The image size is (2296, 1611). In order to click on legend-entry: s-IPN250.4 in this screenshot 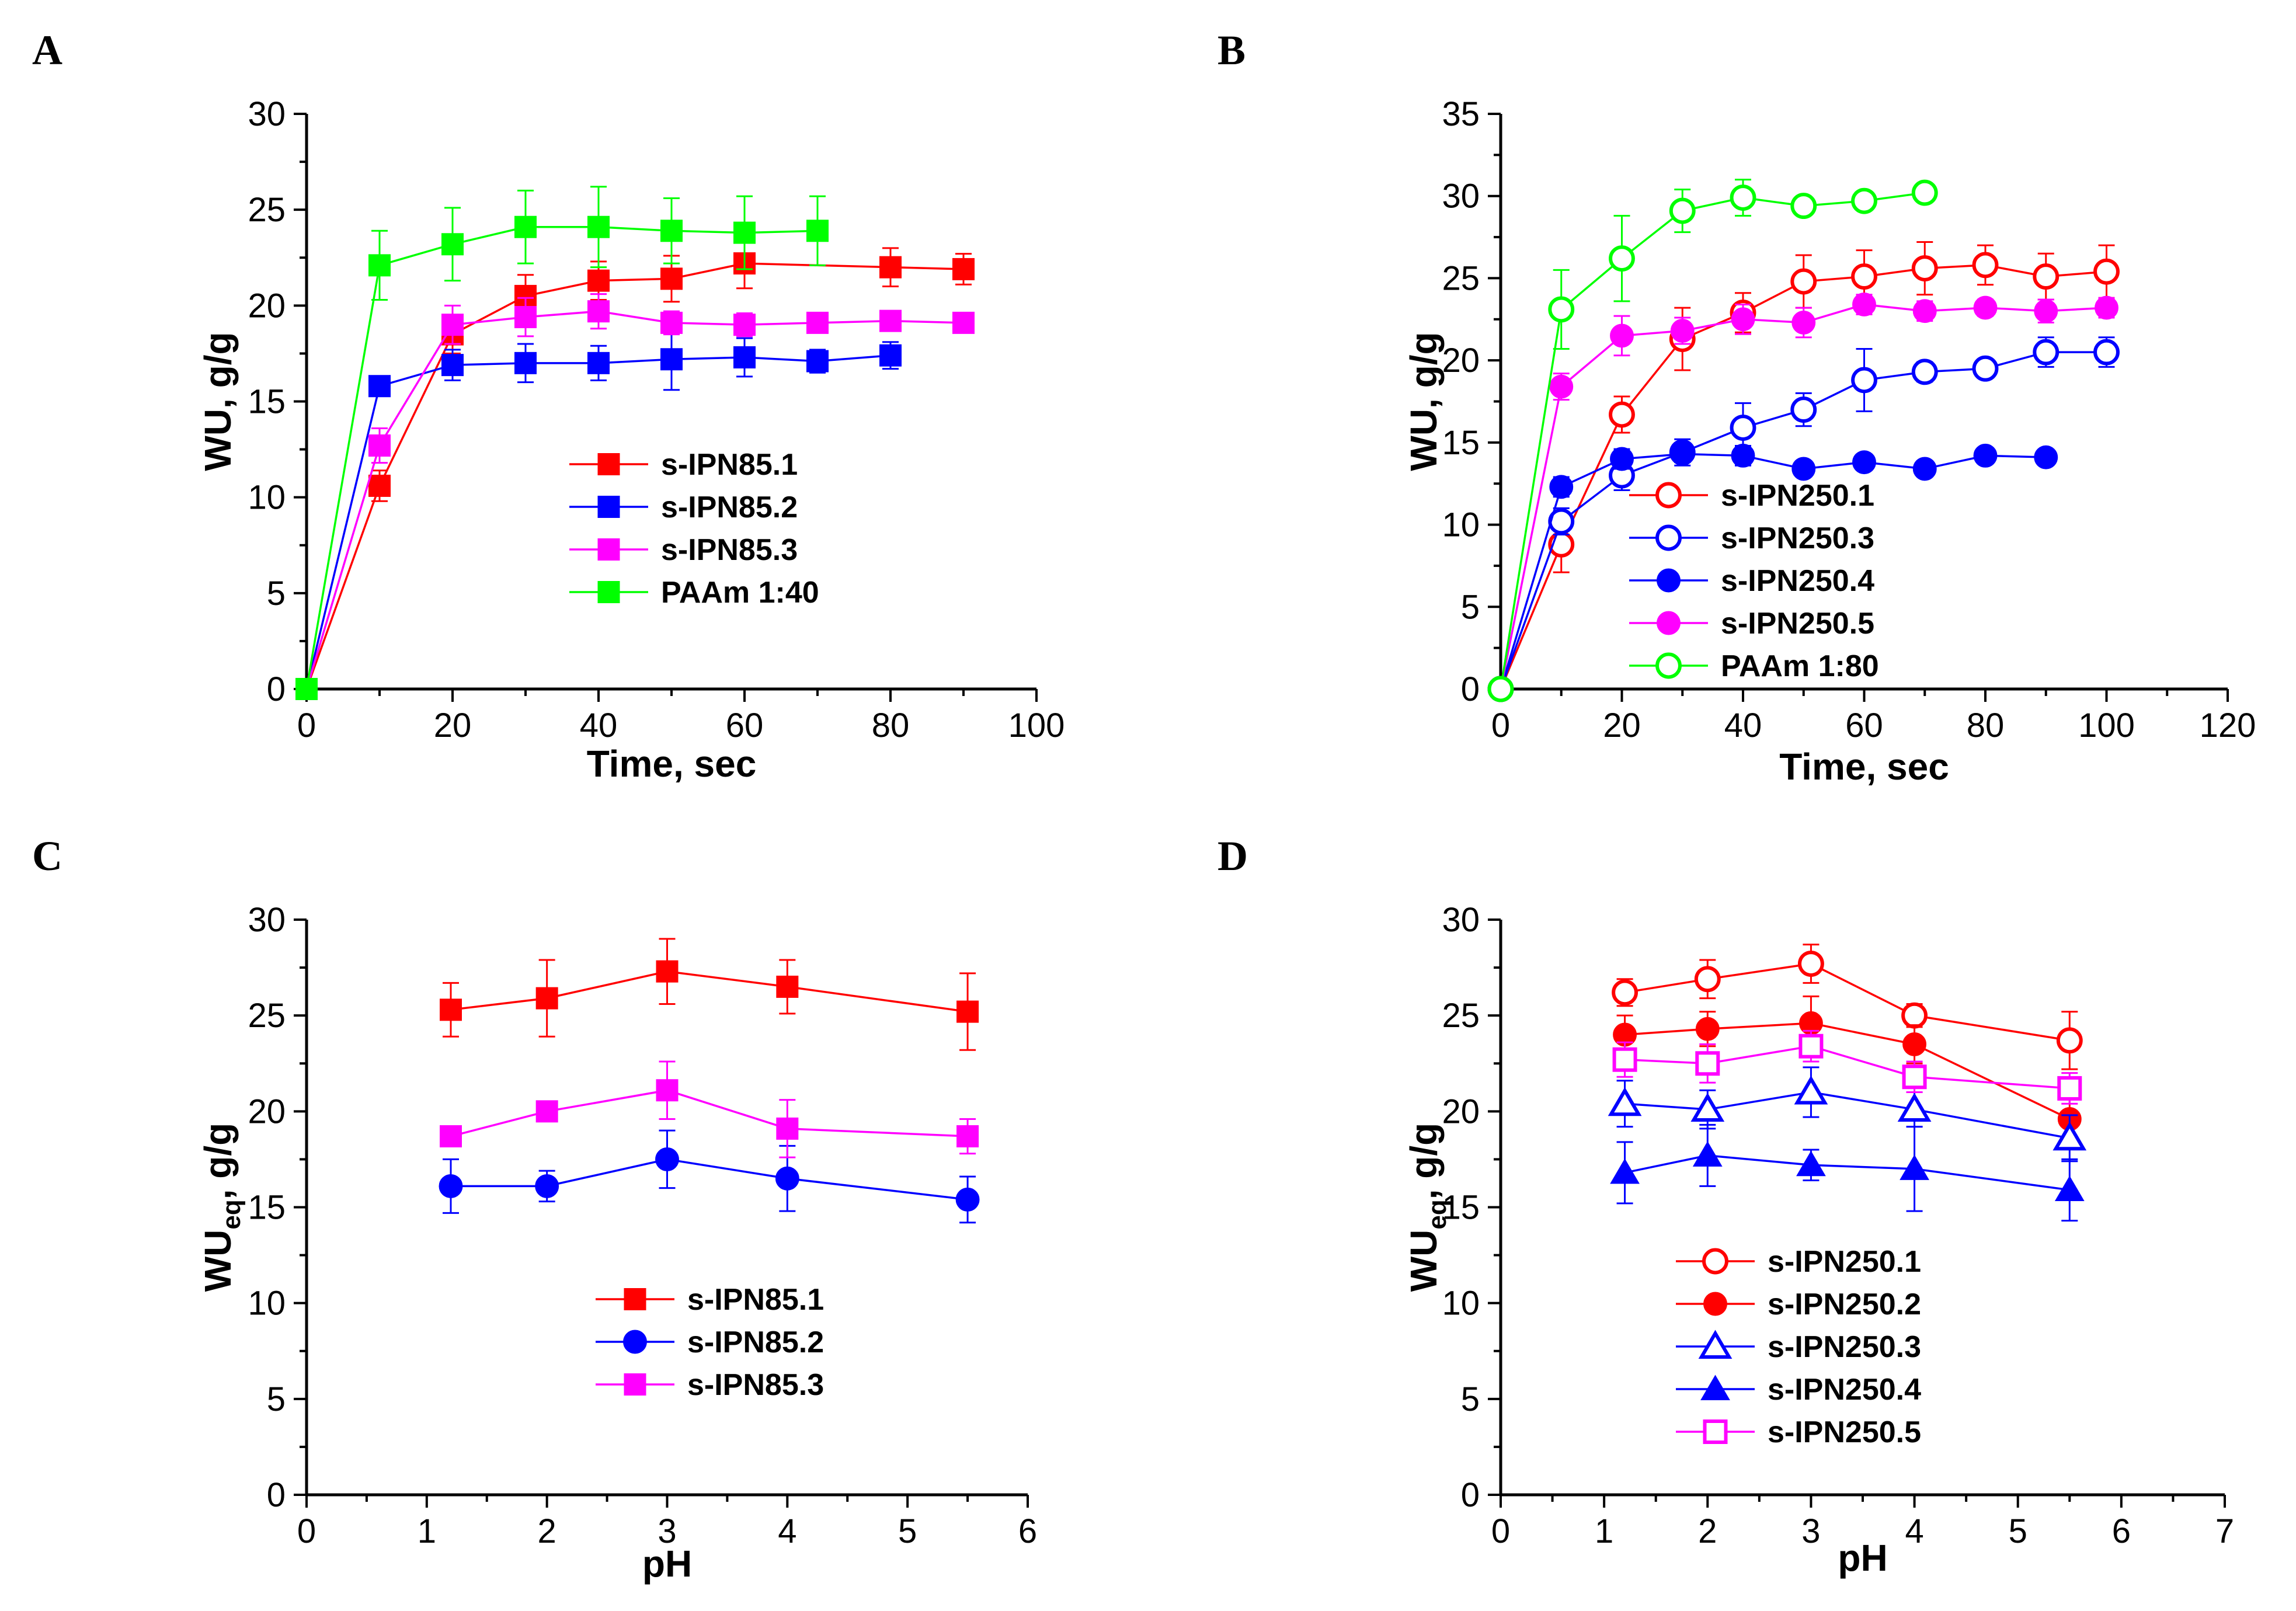, I will do `click(1752, 581)`.